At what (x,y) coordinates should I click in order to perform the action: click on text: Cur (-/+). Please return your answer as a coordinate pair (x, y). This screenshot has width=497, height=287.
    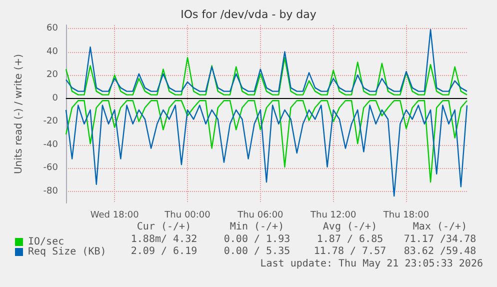
    Looking at the image, I should click on (164, 227).